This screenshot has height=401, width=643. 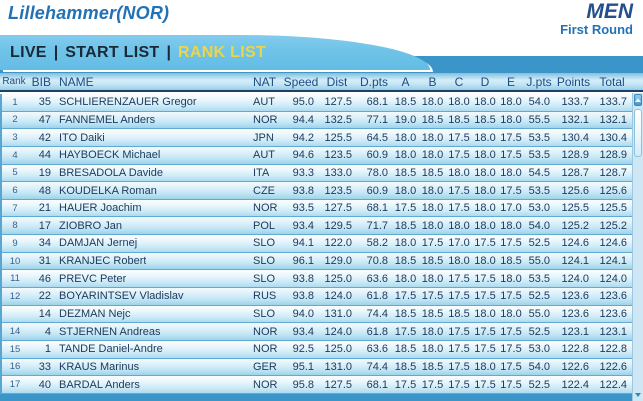 I want to click on cell-rank: 12, so click(x=15, y=296).